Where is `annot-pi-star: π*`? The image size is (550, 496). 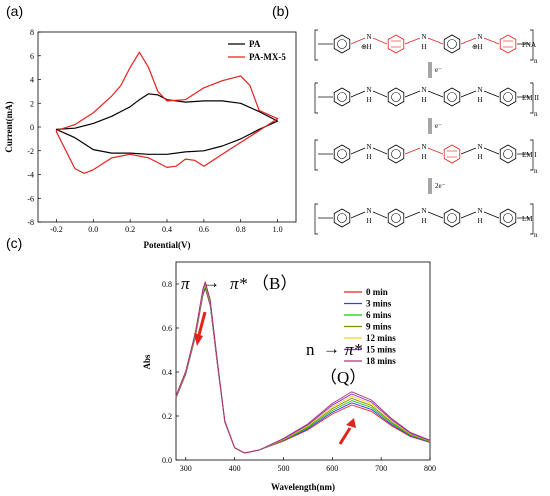 annot-pi-star: π* is located at coordinates (239, 283).